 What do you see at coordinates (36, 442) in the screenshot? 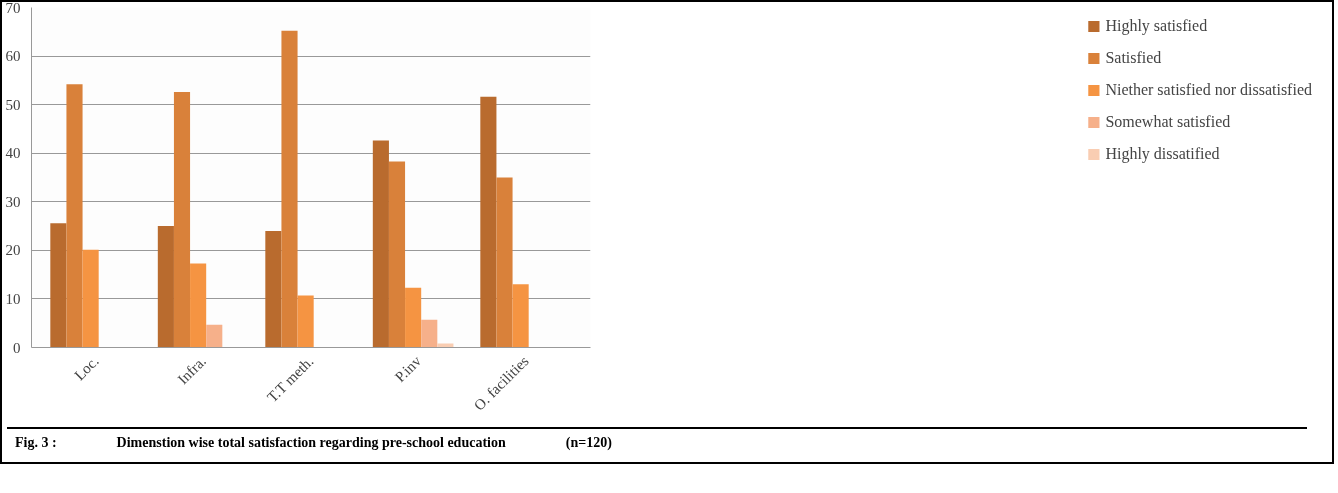
I see `caption: Fig. 3 :` at bounding box center [36, 442].